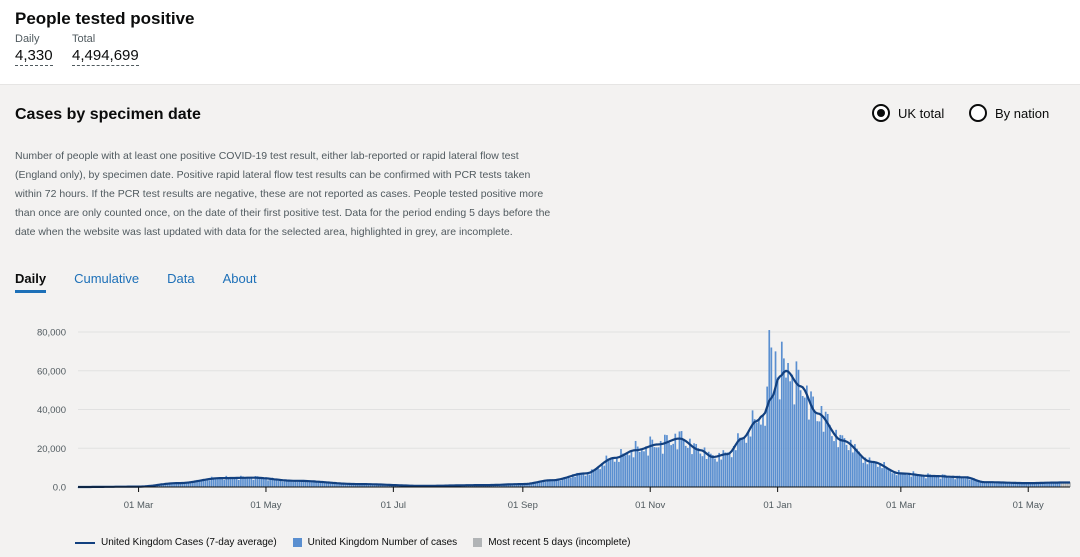 This screenshot has width=1080, height=557. What do you see at coordinates (1063, 484) in the screenshot?
I see `incomplete-bar` at bounding box center [1063, 484].